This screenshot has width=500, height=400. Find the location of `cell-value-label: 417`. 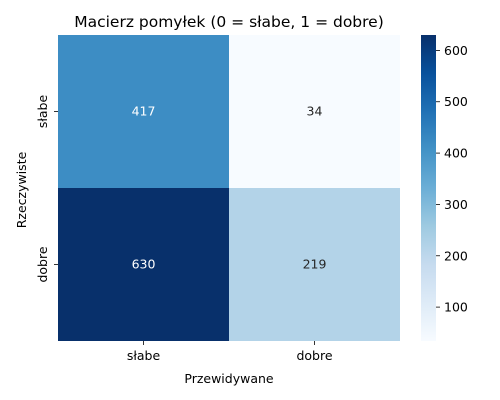

cell-value-label: 417 is located at coordinates (144, 111).